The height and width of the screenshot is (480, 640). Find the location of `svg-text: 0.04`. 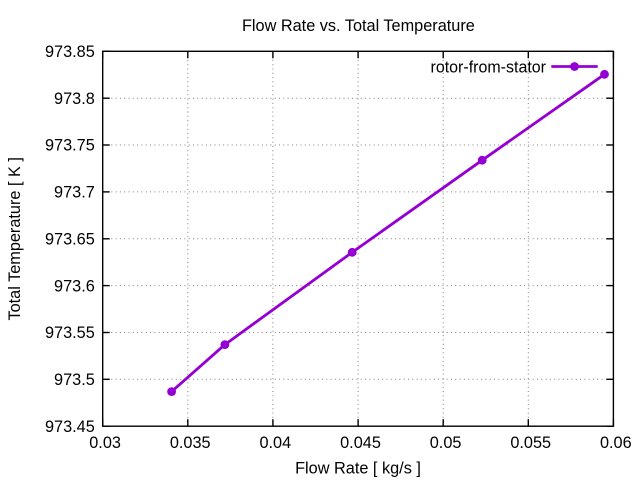

svg-text: 0.04 is located at coordinates (275, 443).